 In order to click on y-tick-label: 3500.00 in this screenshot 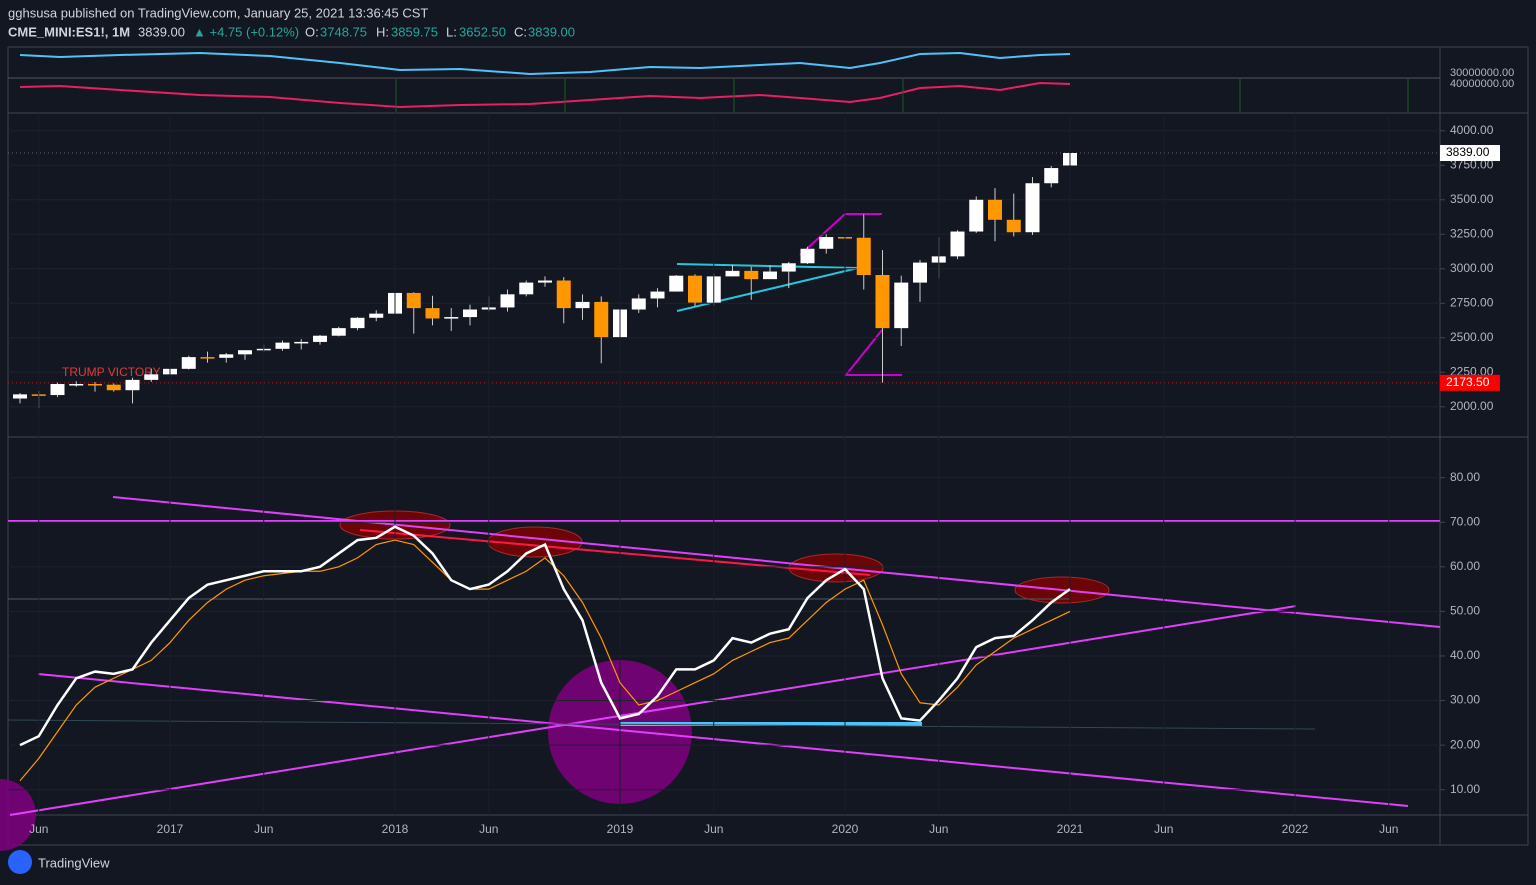, I will do `click(1472, 199)`.